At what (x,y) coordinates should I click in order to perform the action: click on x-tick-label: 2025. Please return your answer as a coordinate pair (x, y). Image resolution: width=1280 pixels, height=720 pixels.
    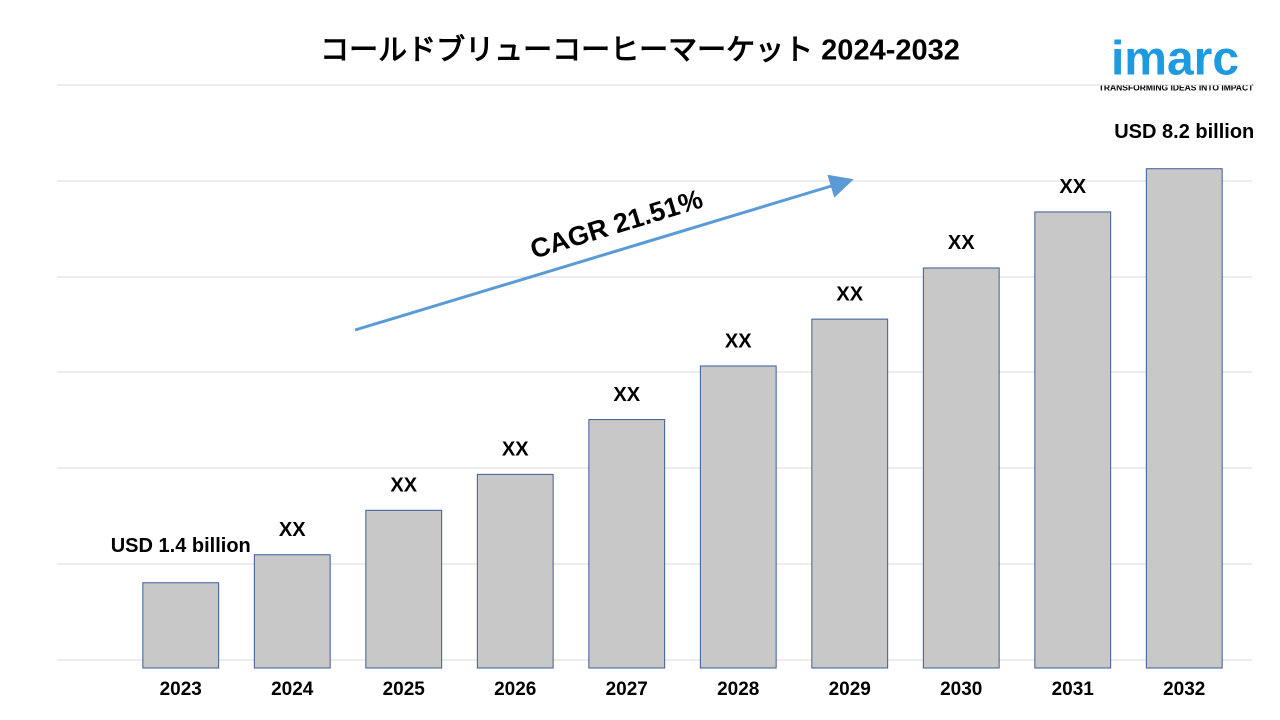
    Looking at the image, I should click on (404, 689).